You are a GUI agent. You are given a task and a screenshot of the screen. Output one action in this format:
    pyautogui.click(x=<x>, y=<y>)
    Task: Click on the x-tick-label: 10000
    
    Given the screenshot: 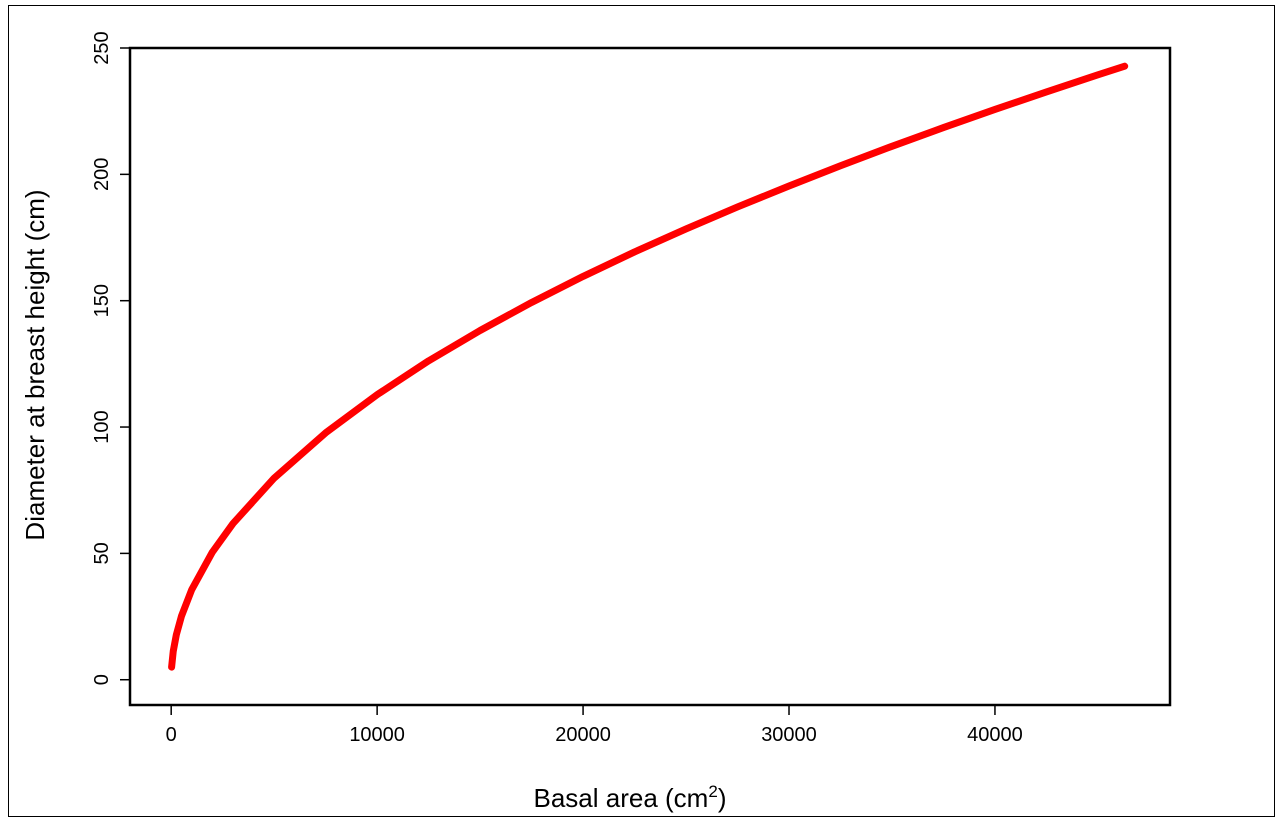 What is the action you would take?
    pyautogui.click(x=377, y=735)
    